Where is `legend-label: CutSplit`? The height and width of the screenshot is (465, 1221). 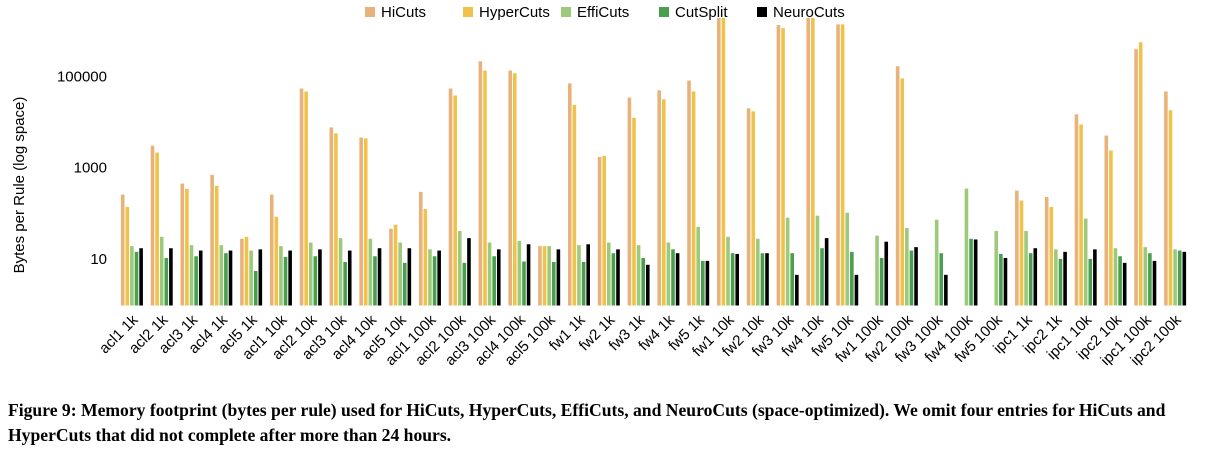 legend-label: CutSplit is located at coordinates (701, 12).